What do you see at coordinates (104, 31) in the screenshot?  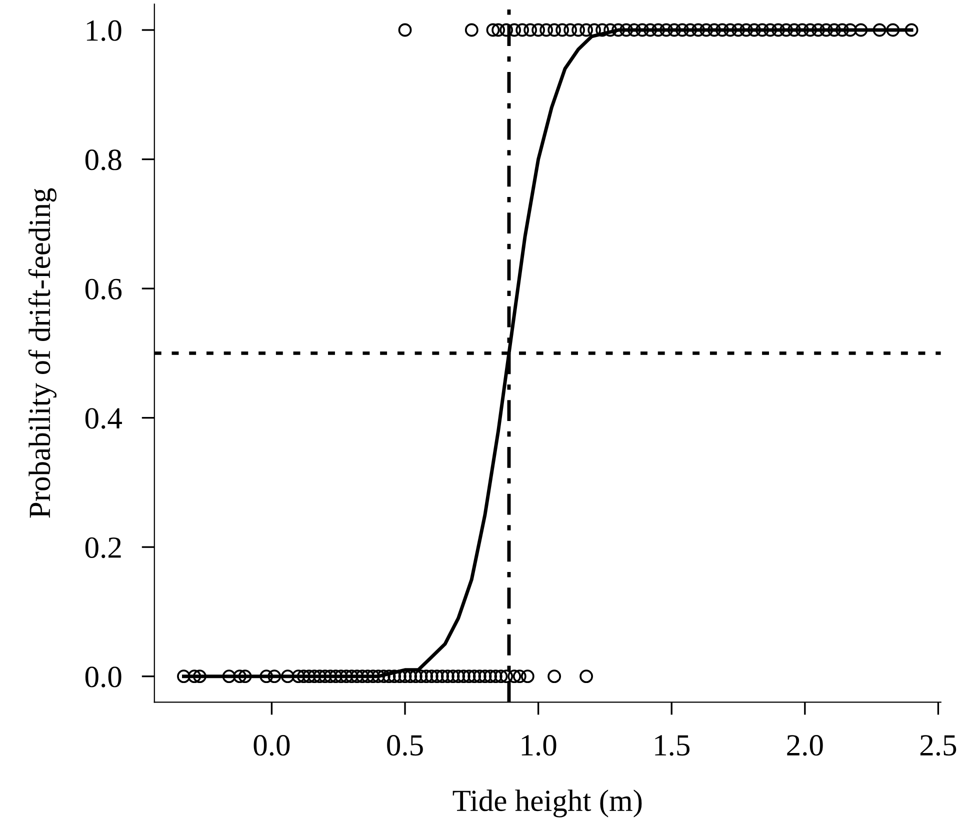 I see `y-tick-label: 1.0` at bounding box center [104, 31].